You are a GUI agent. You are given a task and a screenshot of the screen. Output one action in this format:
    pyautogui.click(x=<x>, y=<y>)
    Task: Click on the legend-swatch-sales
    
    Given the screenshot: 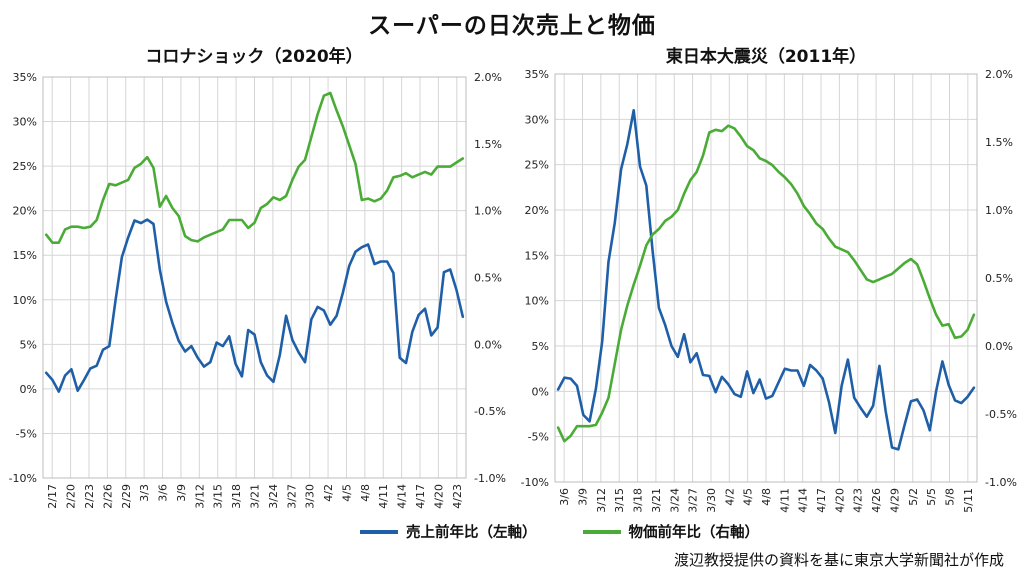 What is the action you would take?
    pyautogui.click(x=379, y=531)
    